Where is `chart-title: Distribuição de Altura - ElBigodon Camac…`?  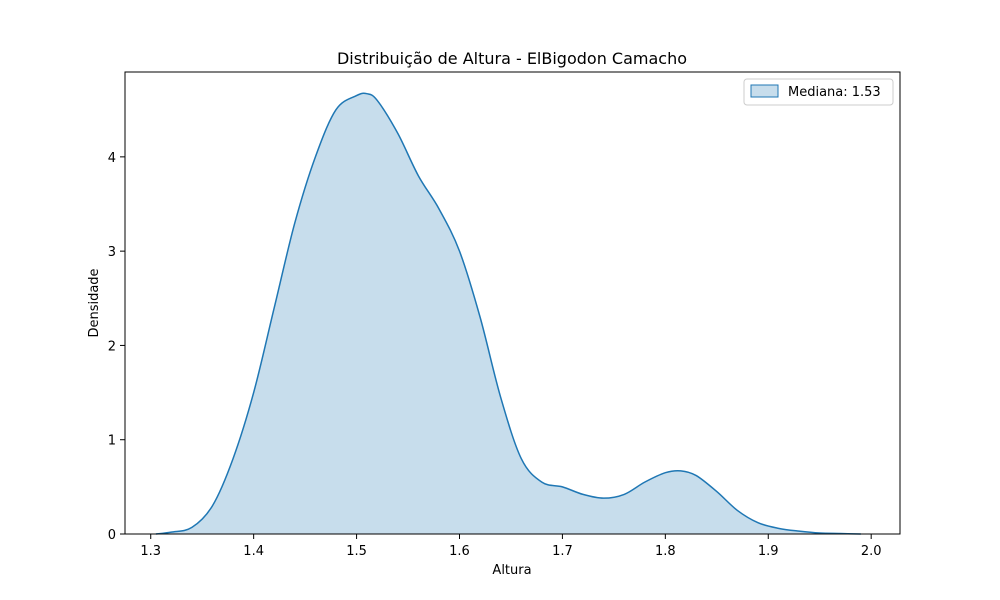 chart-title: Distribuição de Altura - ElBigodon Camac… is located at coordinates (512, 58).